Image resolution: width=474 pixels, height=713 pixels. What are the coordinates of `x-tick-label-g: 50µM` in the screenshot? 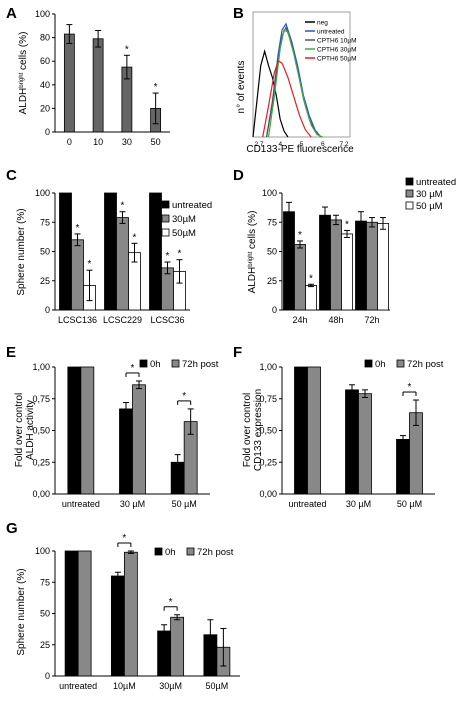 It's located at (217, 686).